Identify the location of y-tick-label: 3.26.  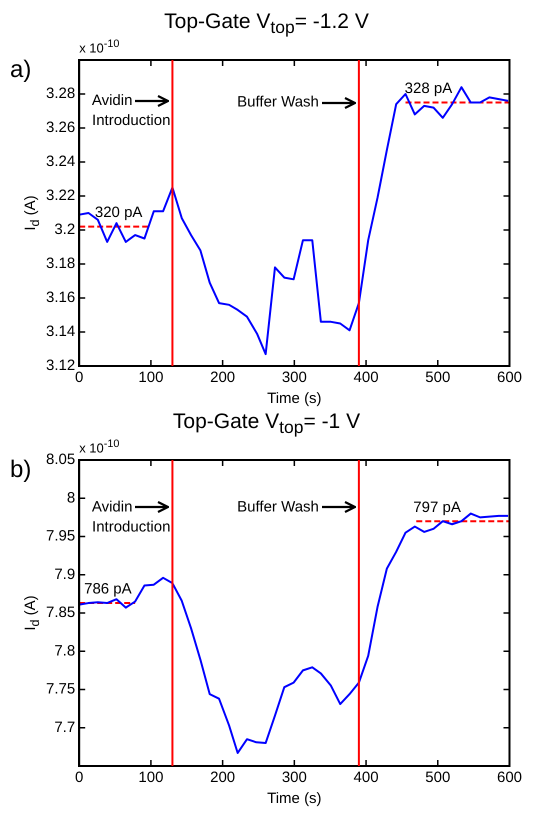
(61, 127).